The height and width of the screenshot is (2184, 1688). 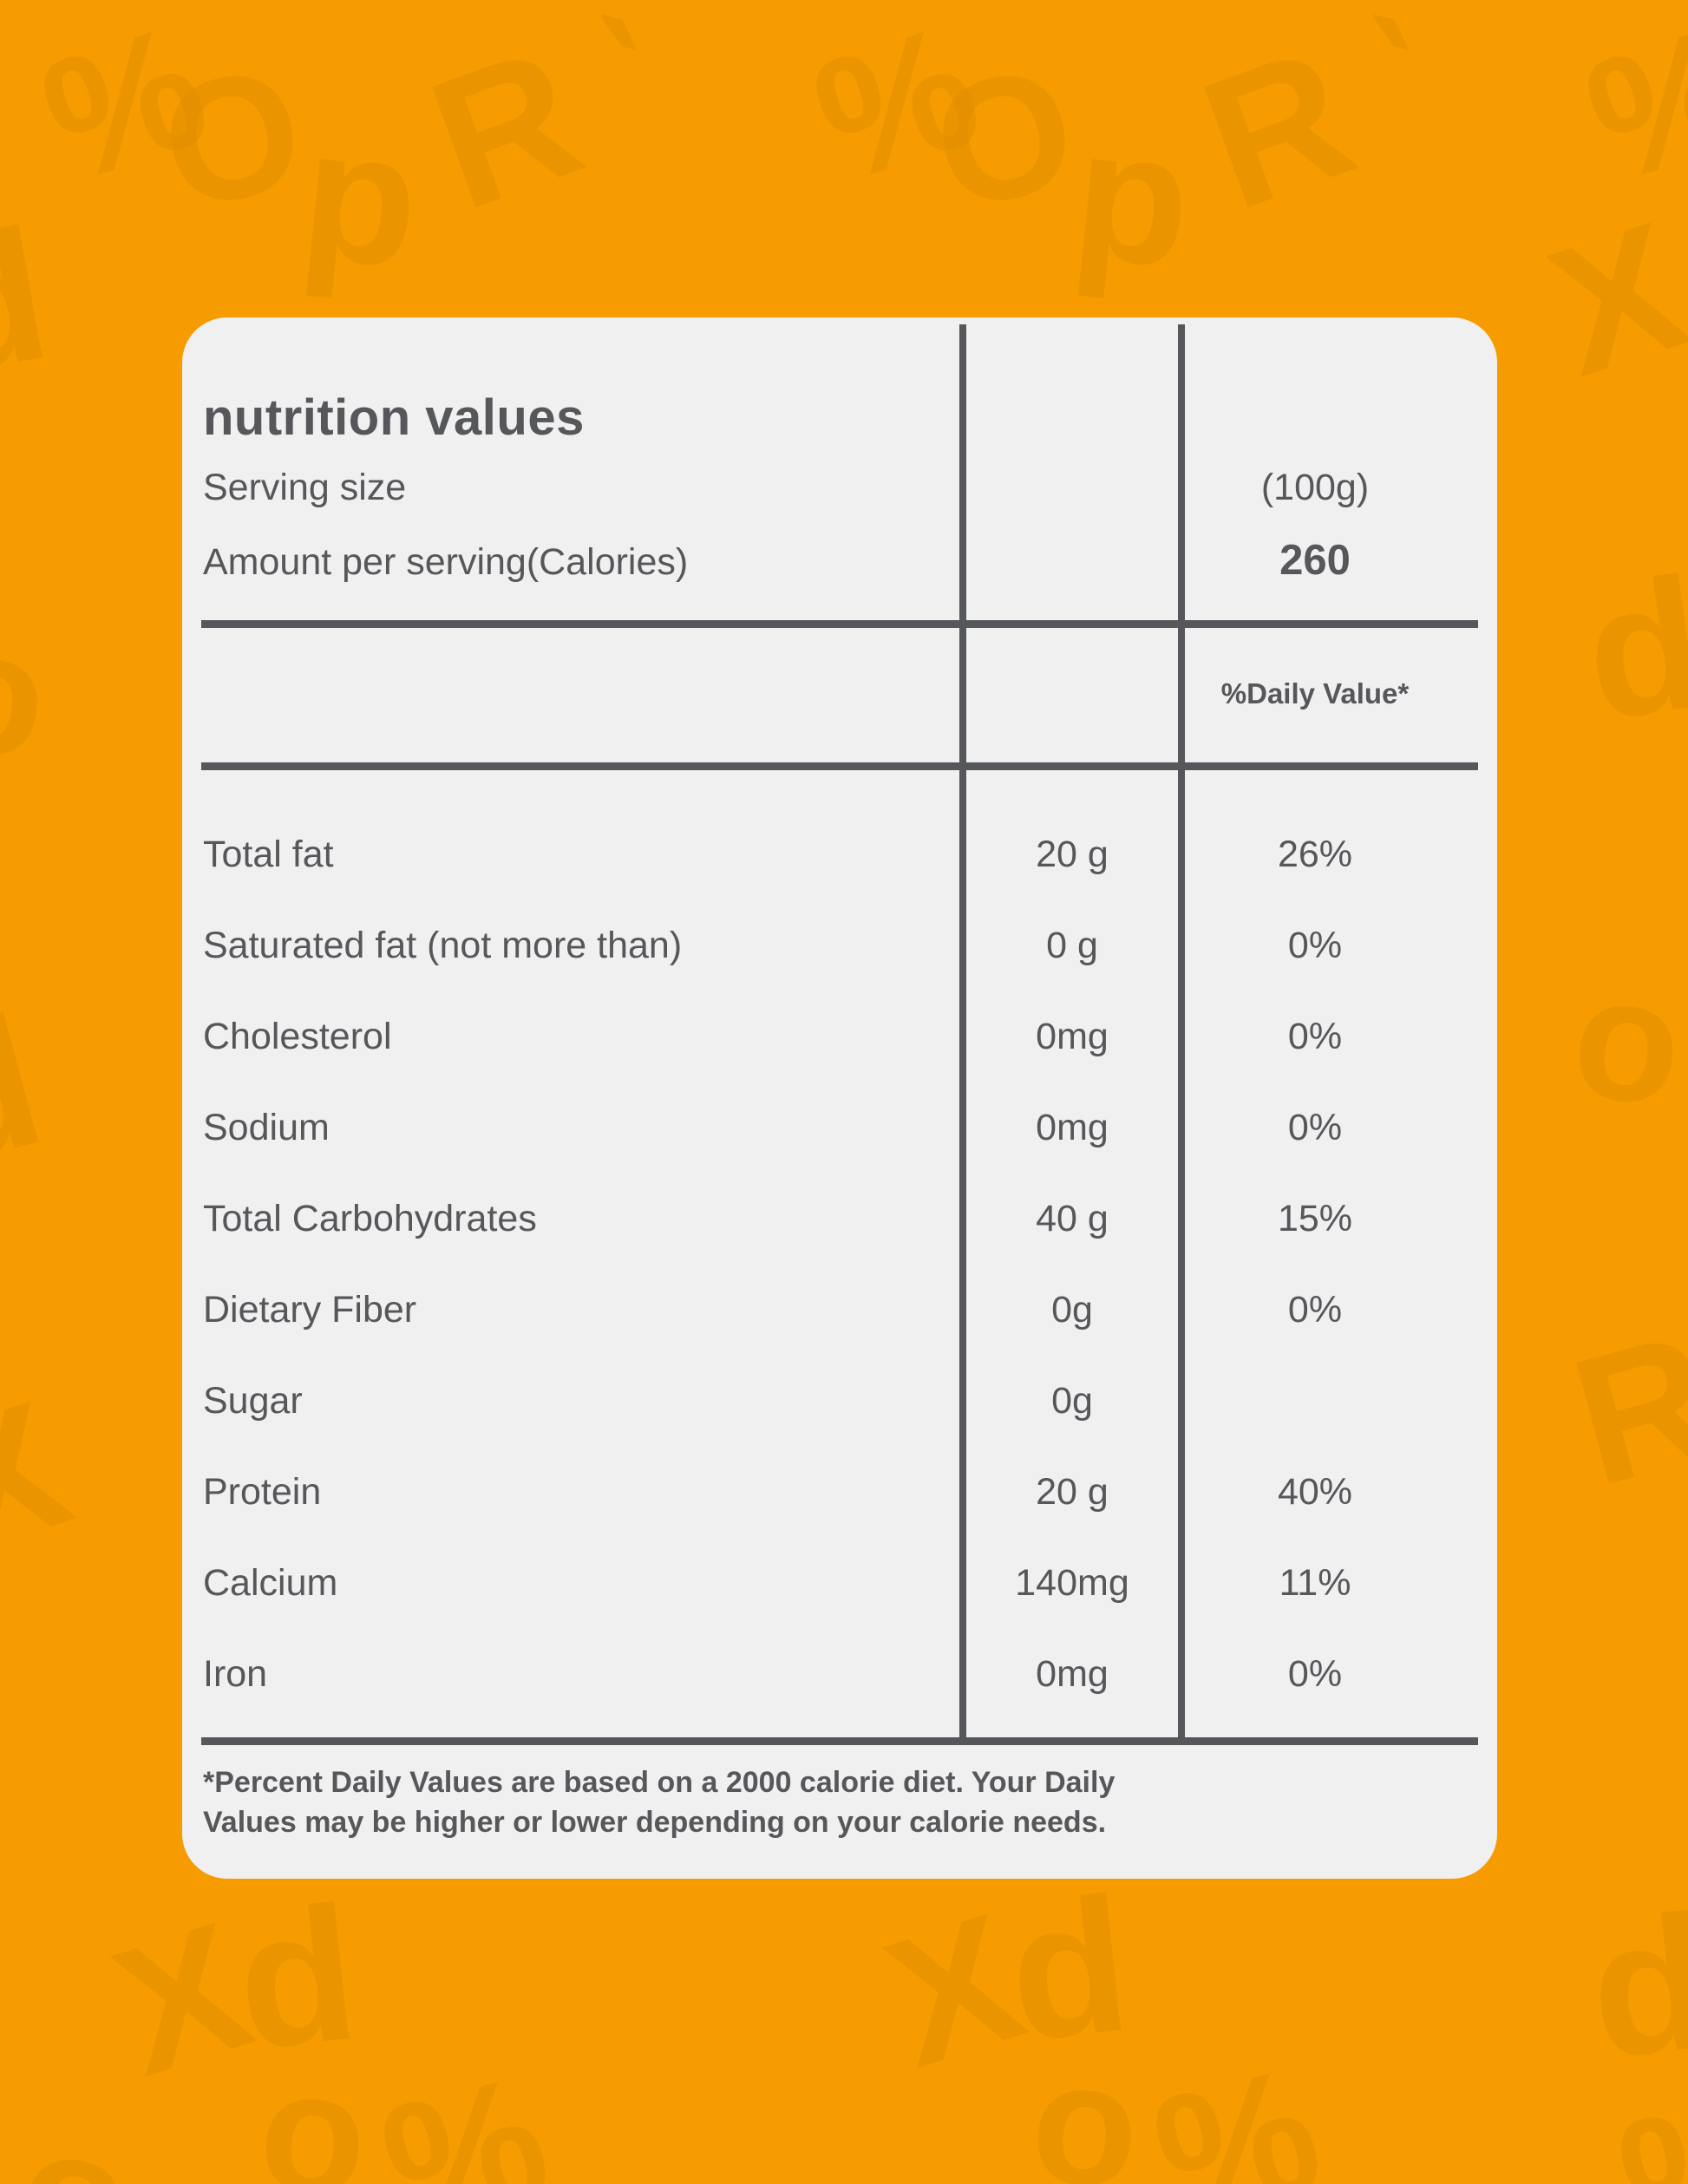 I want to click on serving-size-value: (100g), so click(x=1315, y=487).